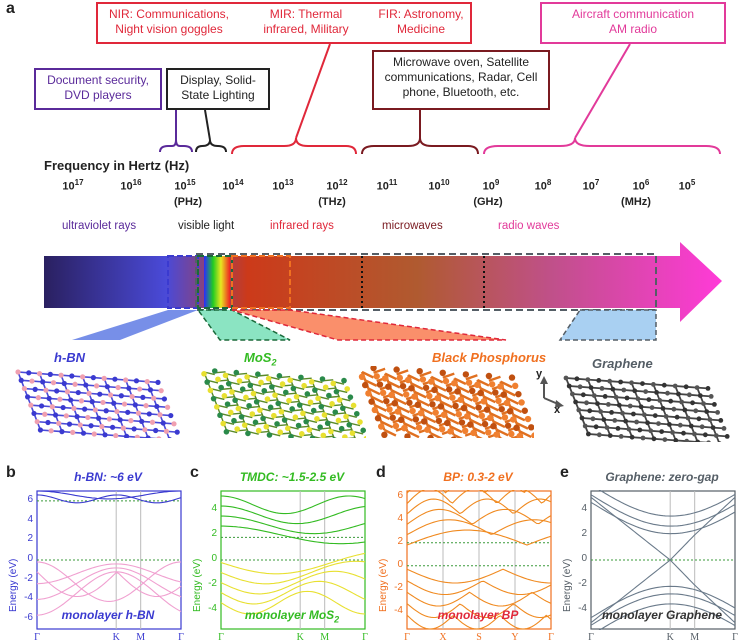  What do you see at coordinates (489, 357) in the screenshot?
I see `label-black-phosphorus: Black Phosphorus` at bounding box center [489, 357].